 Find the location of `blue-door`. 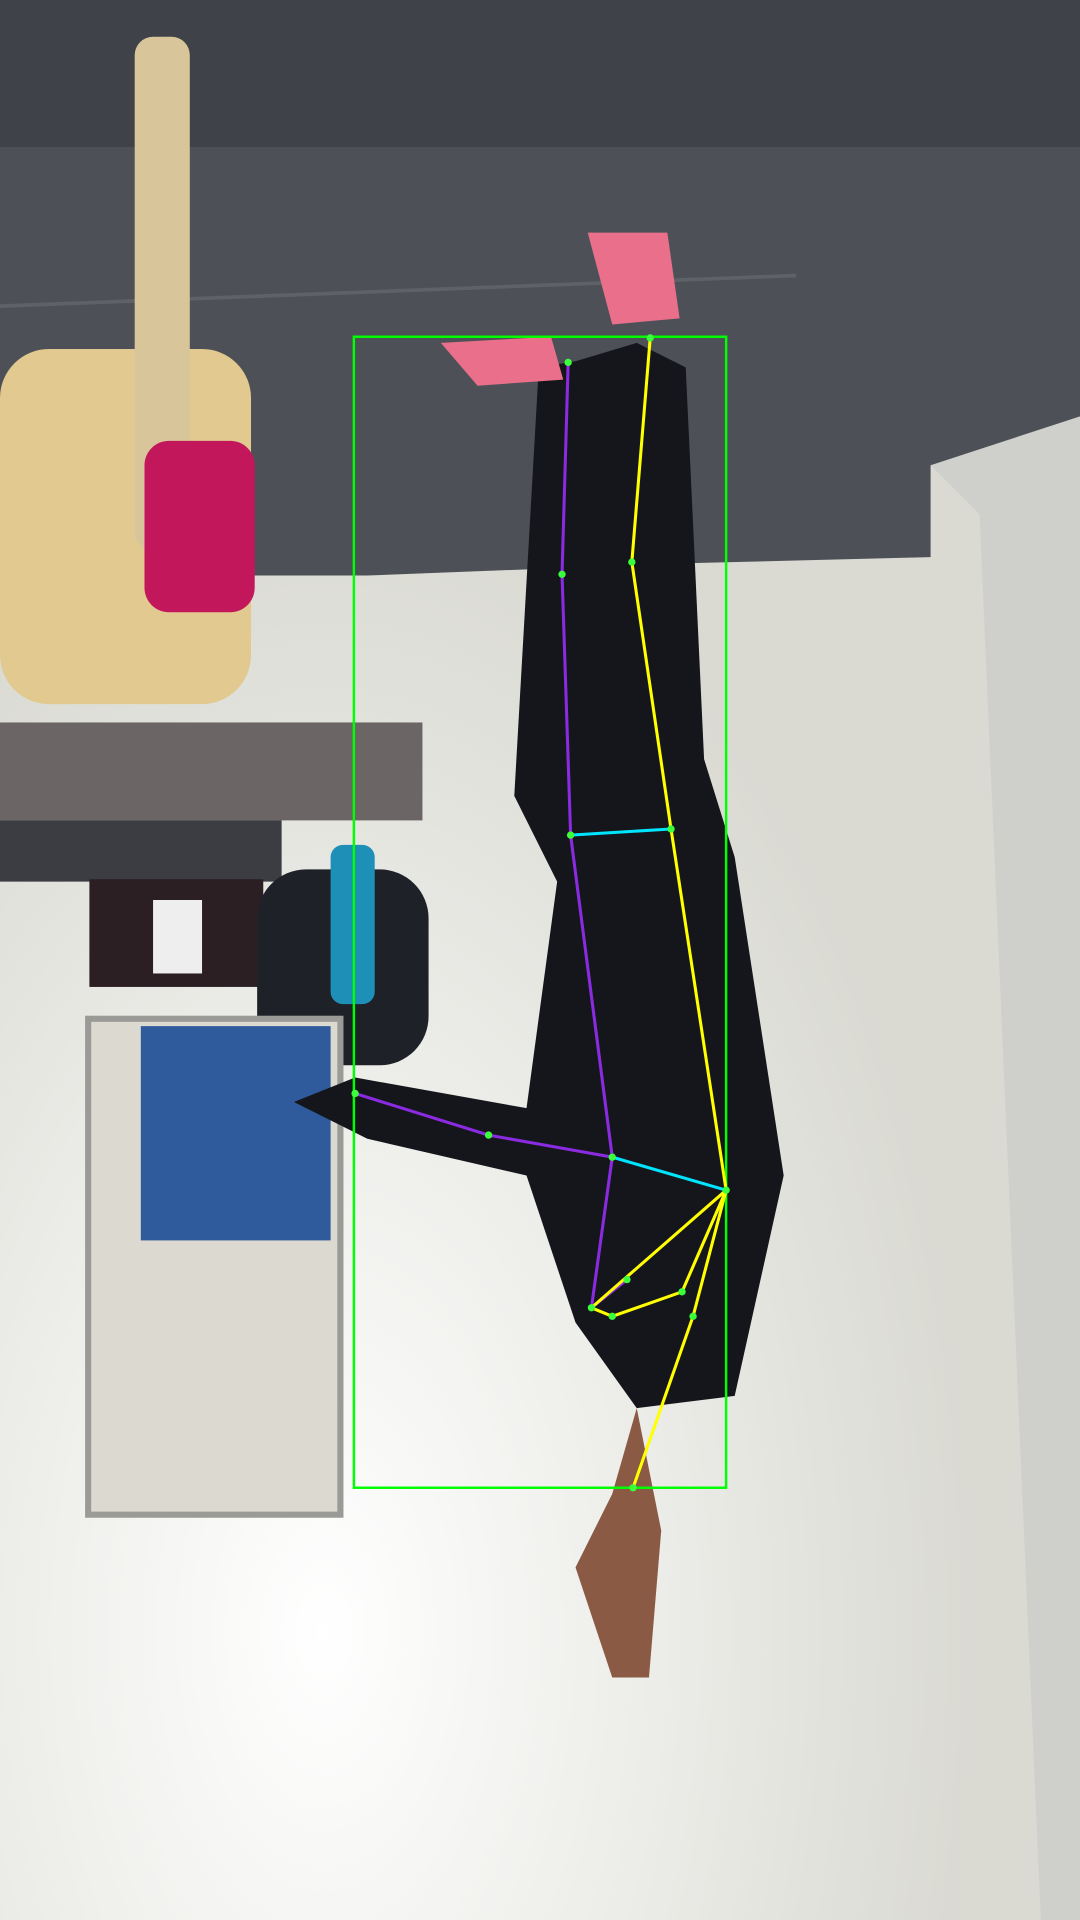

blue-door is located at coordinates (235, 1133).